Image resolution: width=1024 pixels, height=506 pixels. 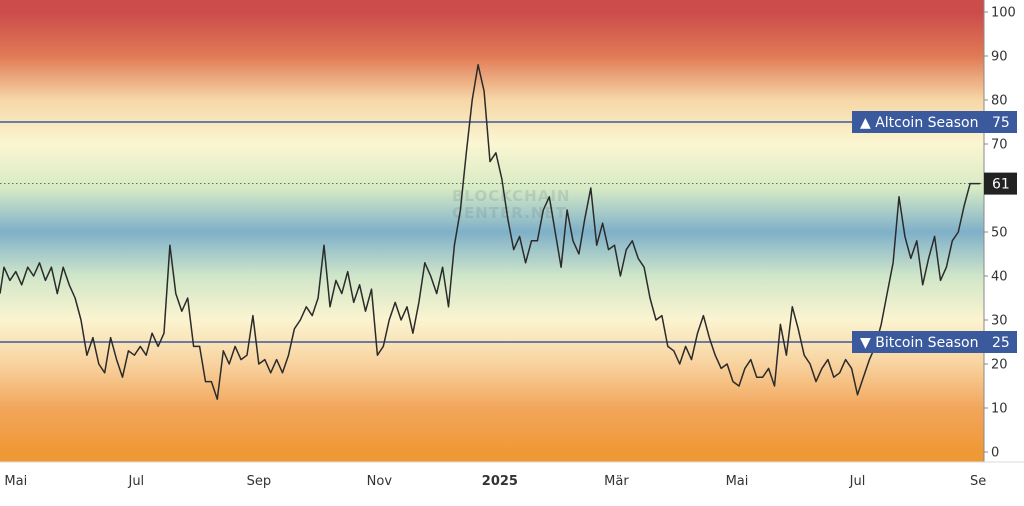 What do you see at coordinates (999, 233) in the screenshot?
I see `y-tick-label-50: 50` at bounding box center [999, 233].